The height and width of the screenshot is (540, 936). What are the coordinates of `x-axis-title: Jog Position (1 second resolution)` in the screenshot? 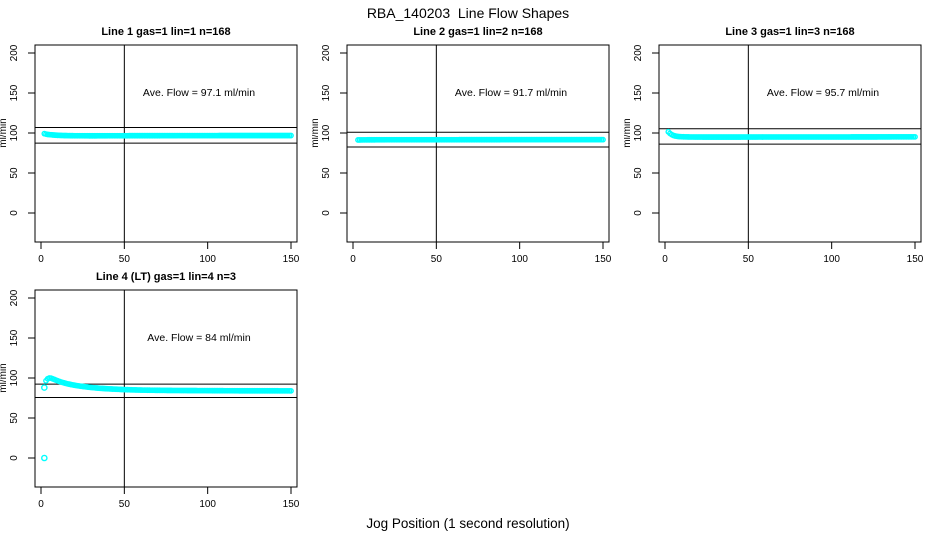 It's located at (468, 523).